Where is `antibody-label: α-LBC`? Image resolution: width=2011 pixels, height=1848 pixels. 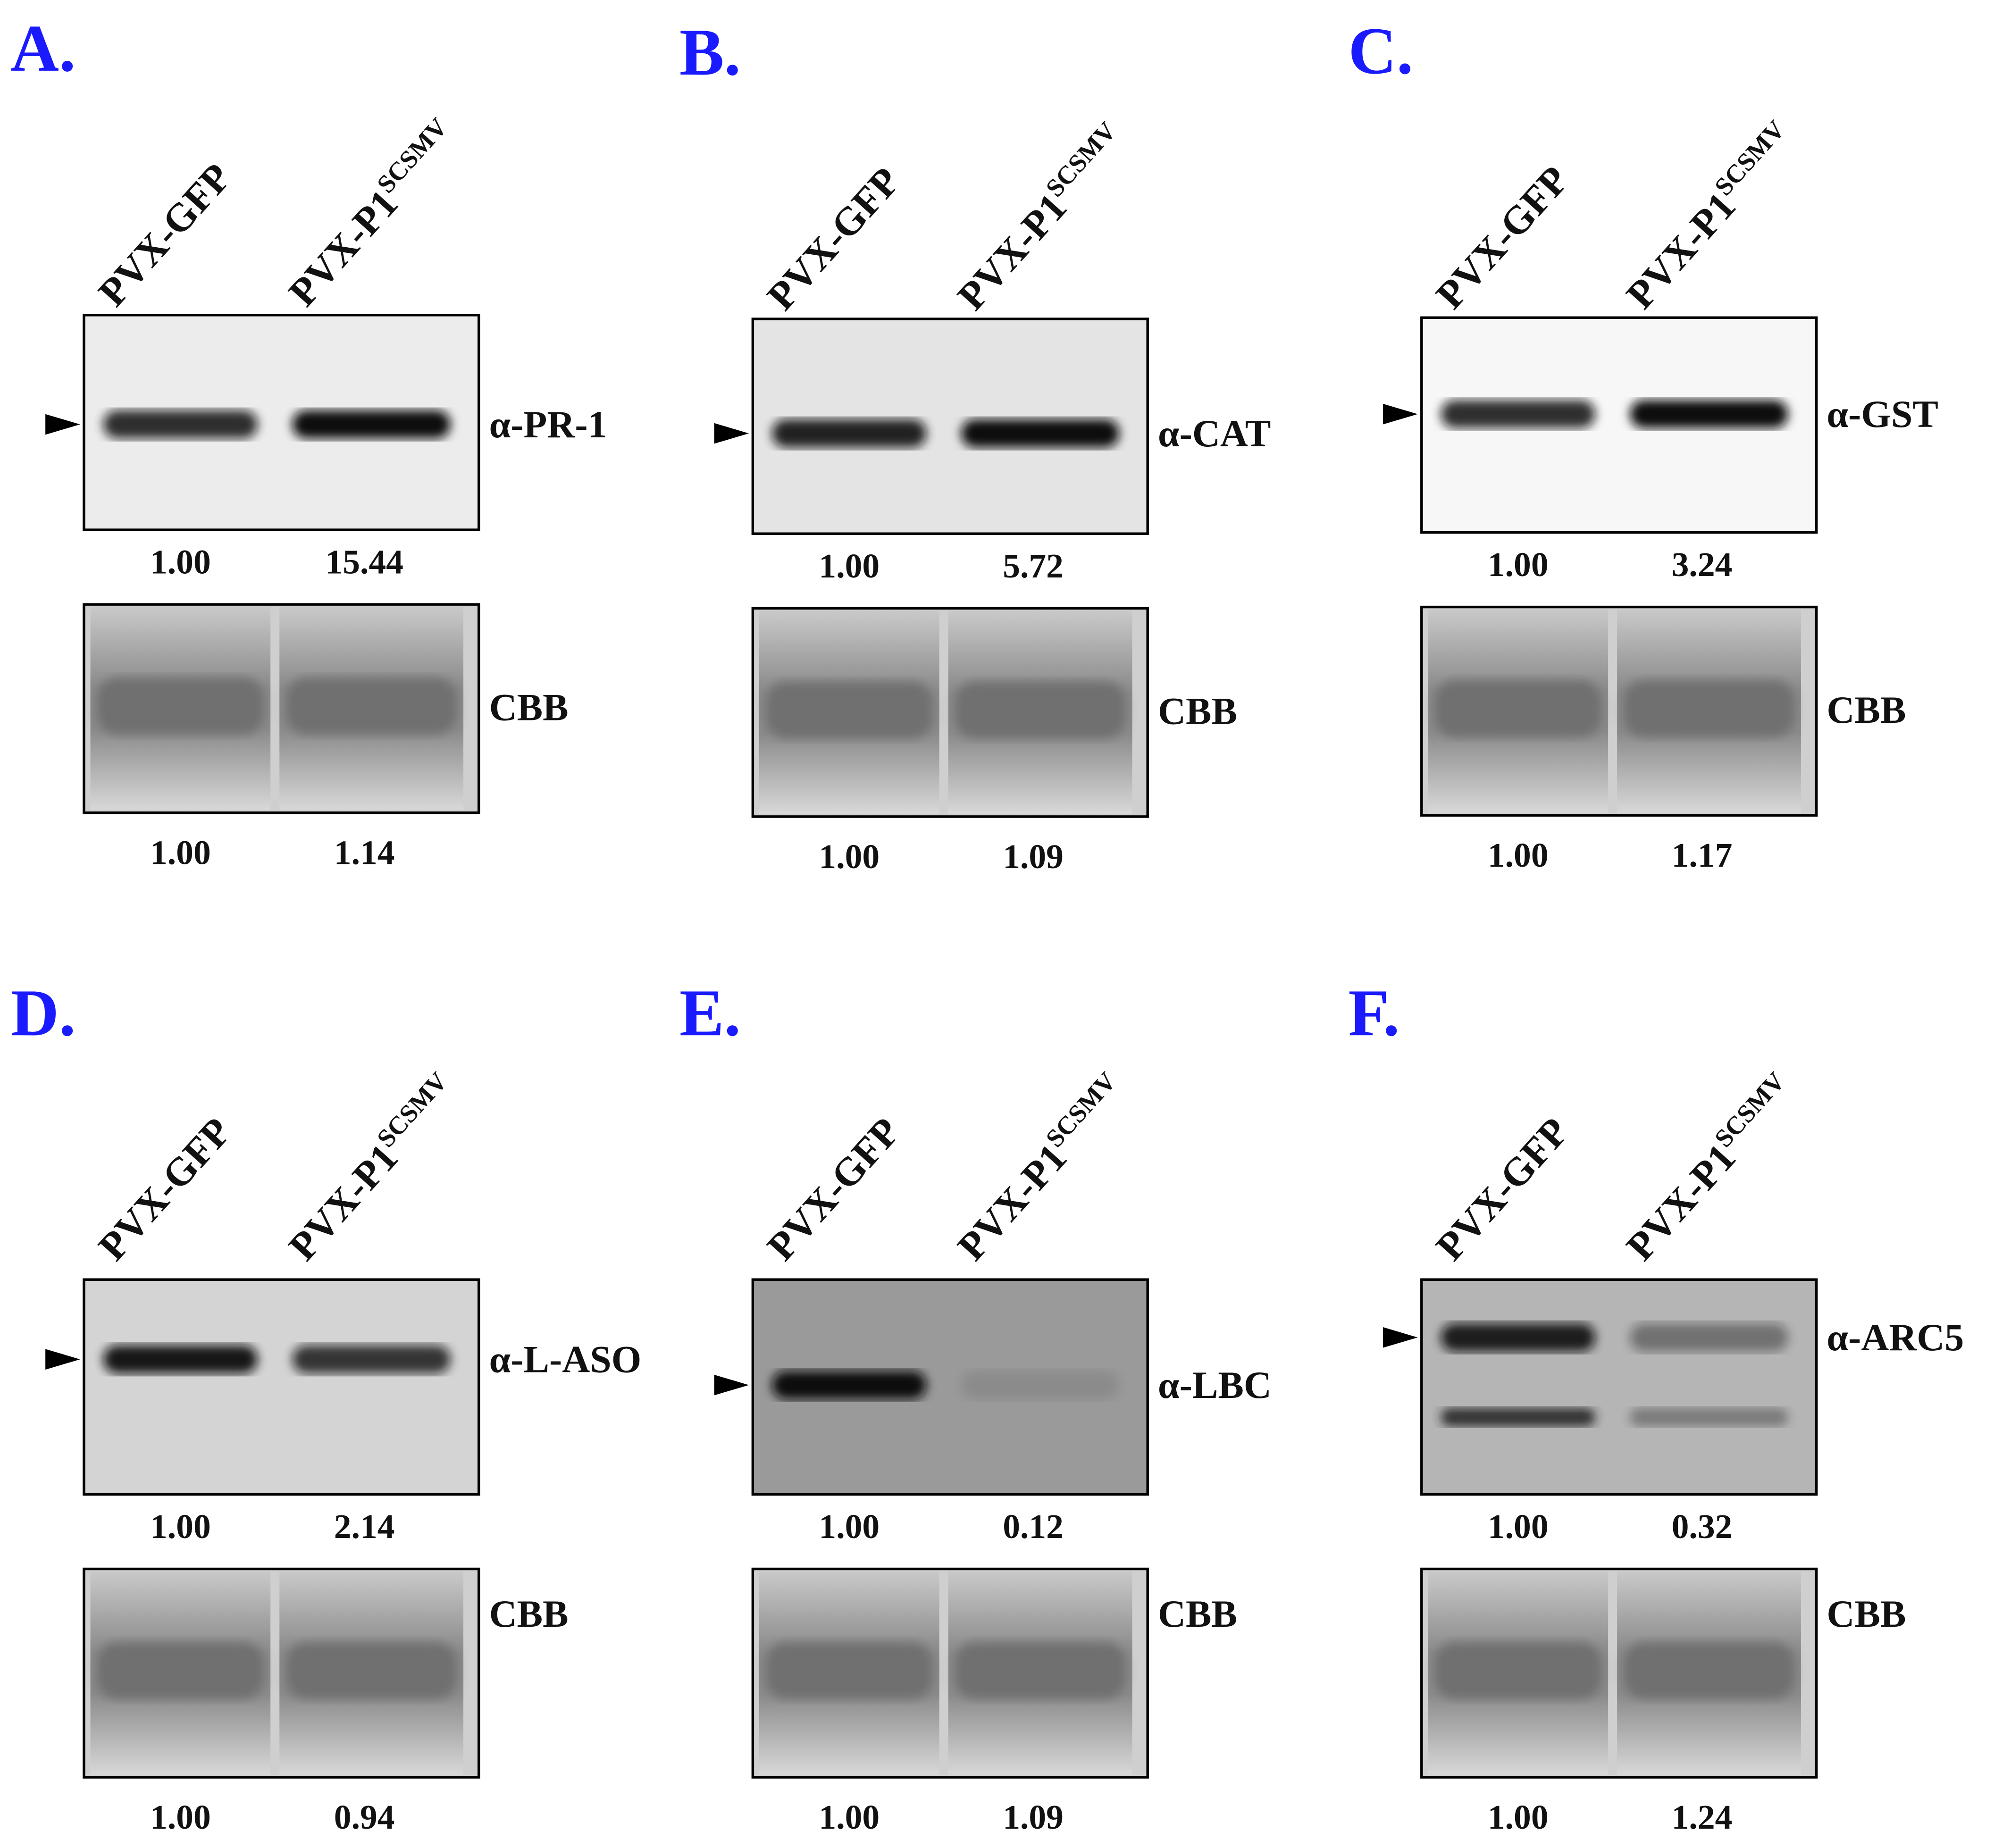
antibody-label: α-LBC is located at coordinates (1215, 1385).